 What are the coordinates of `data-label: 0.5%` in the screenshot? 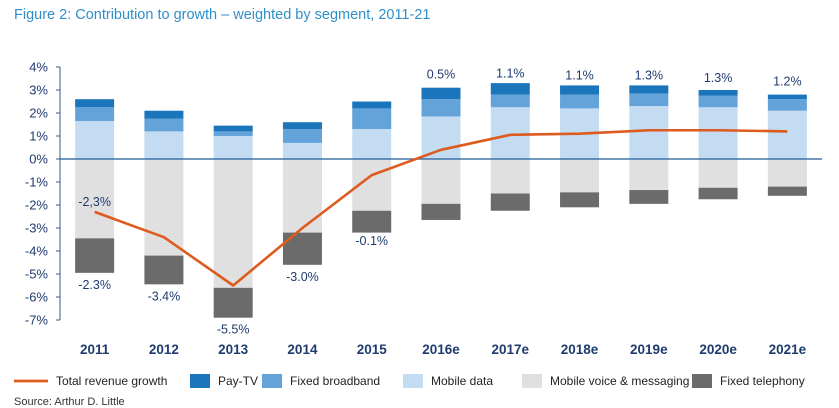 It's located at (441, 74).